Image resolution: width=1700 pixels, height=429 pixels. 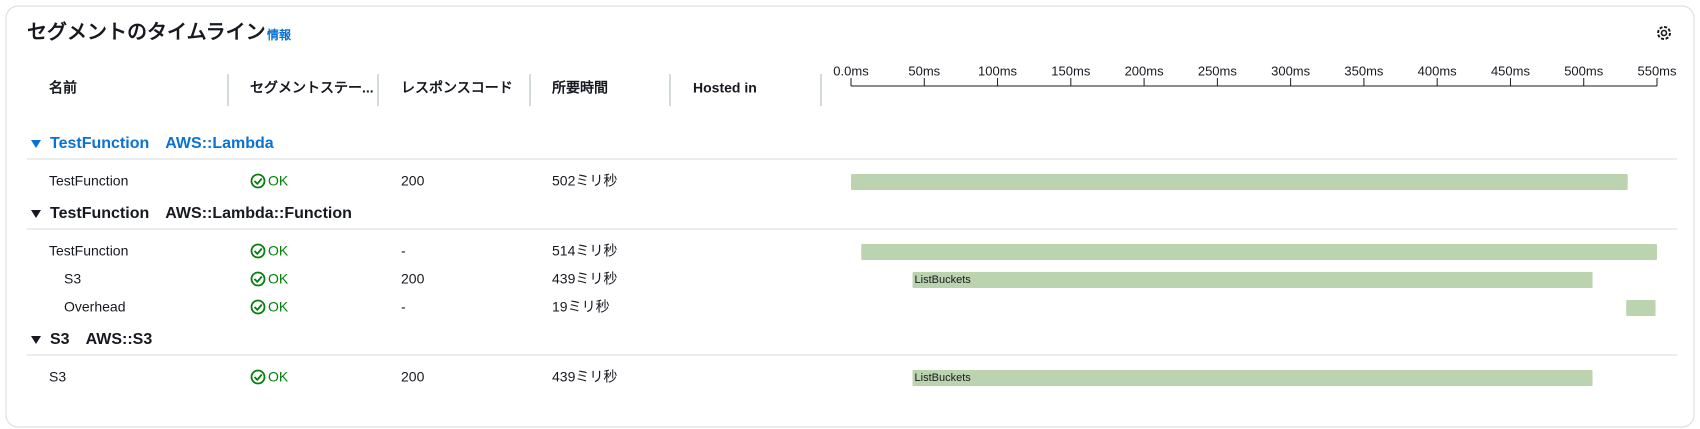 I want to click on group-header: S3 AWS::S3, so click(x=91, y=339).